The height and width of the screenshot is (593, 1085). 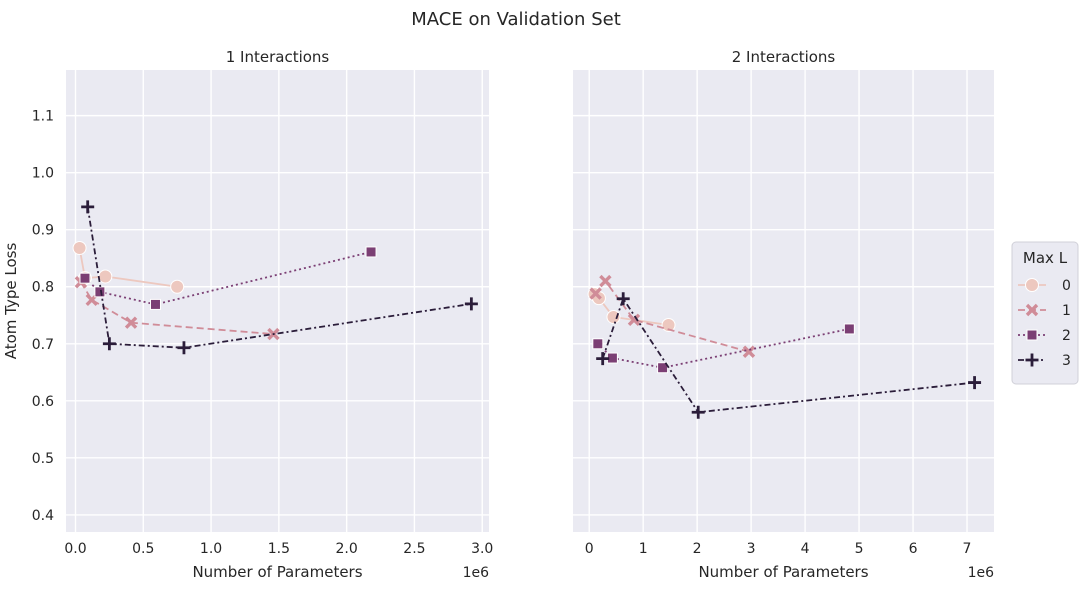 What do you see at coordinates (913, 549) in the screenshot?
I see `x-tick-label: 6` at bounding box center [913, 549].